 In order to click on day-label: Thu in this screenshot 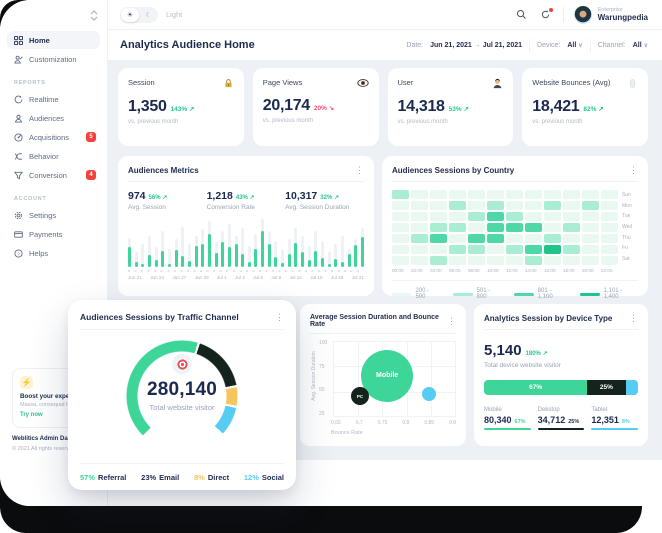, I will do `click(626, 237)`.